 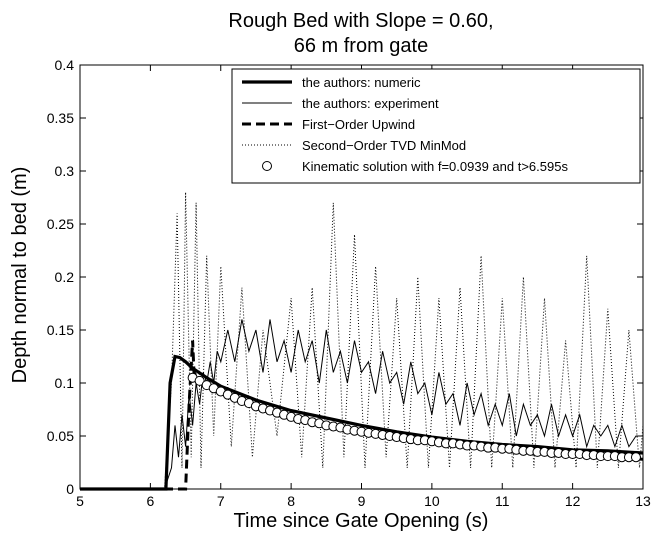 I want to click on legend-box, so click(x=436, y=126).